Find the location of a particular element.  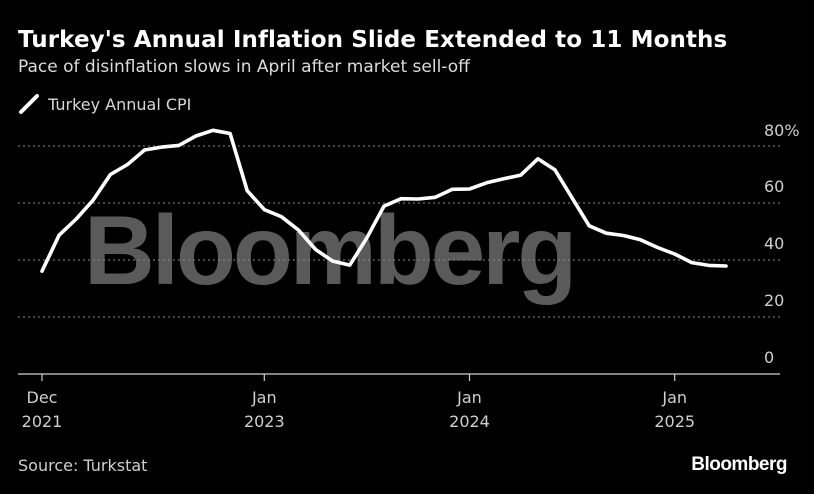

x-tick-label-year: 2025 is located at coordinates (674, 421).